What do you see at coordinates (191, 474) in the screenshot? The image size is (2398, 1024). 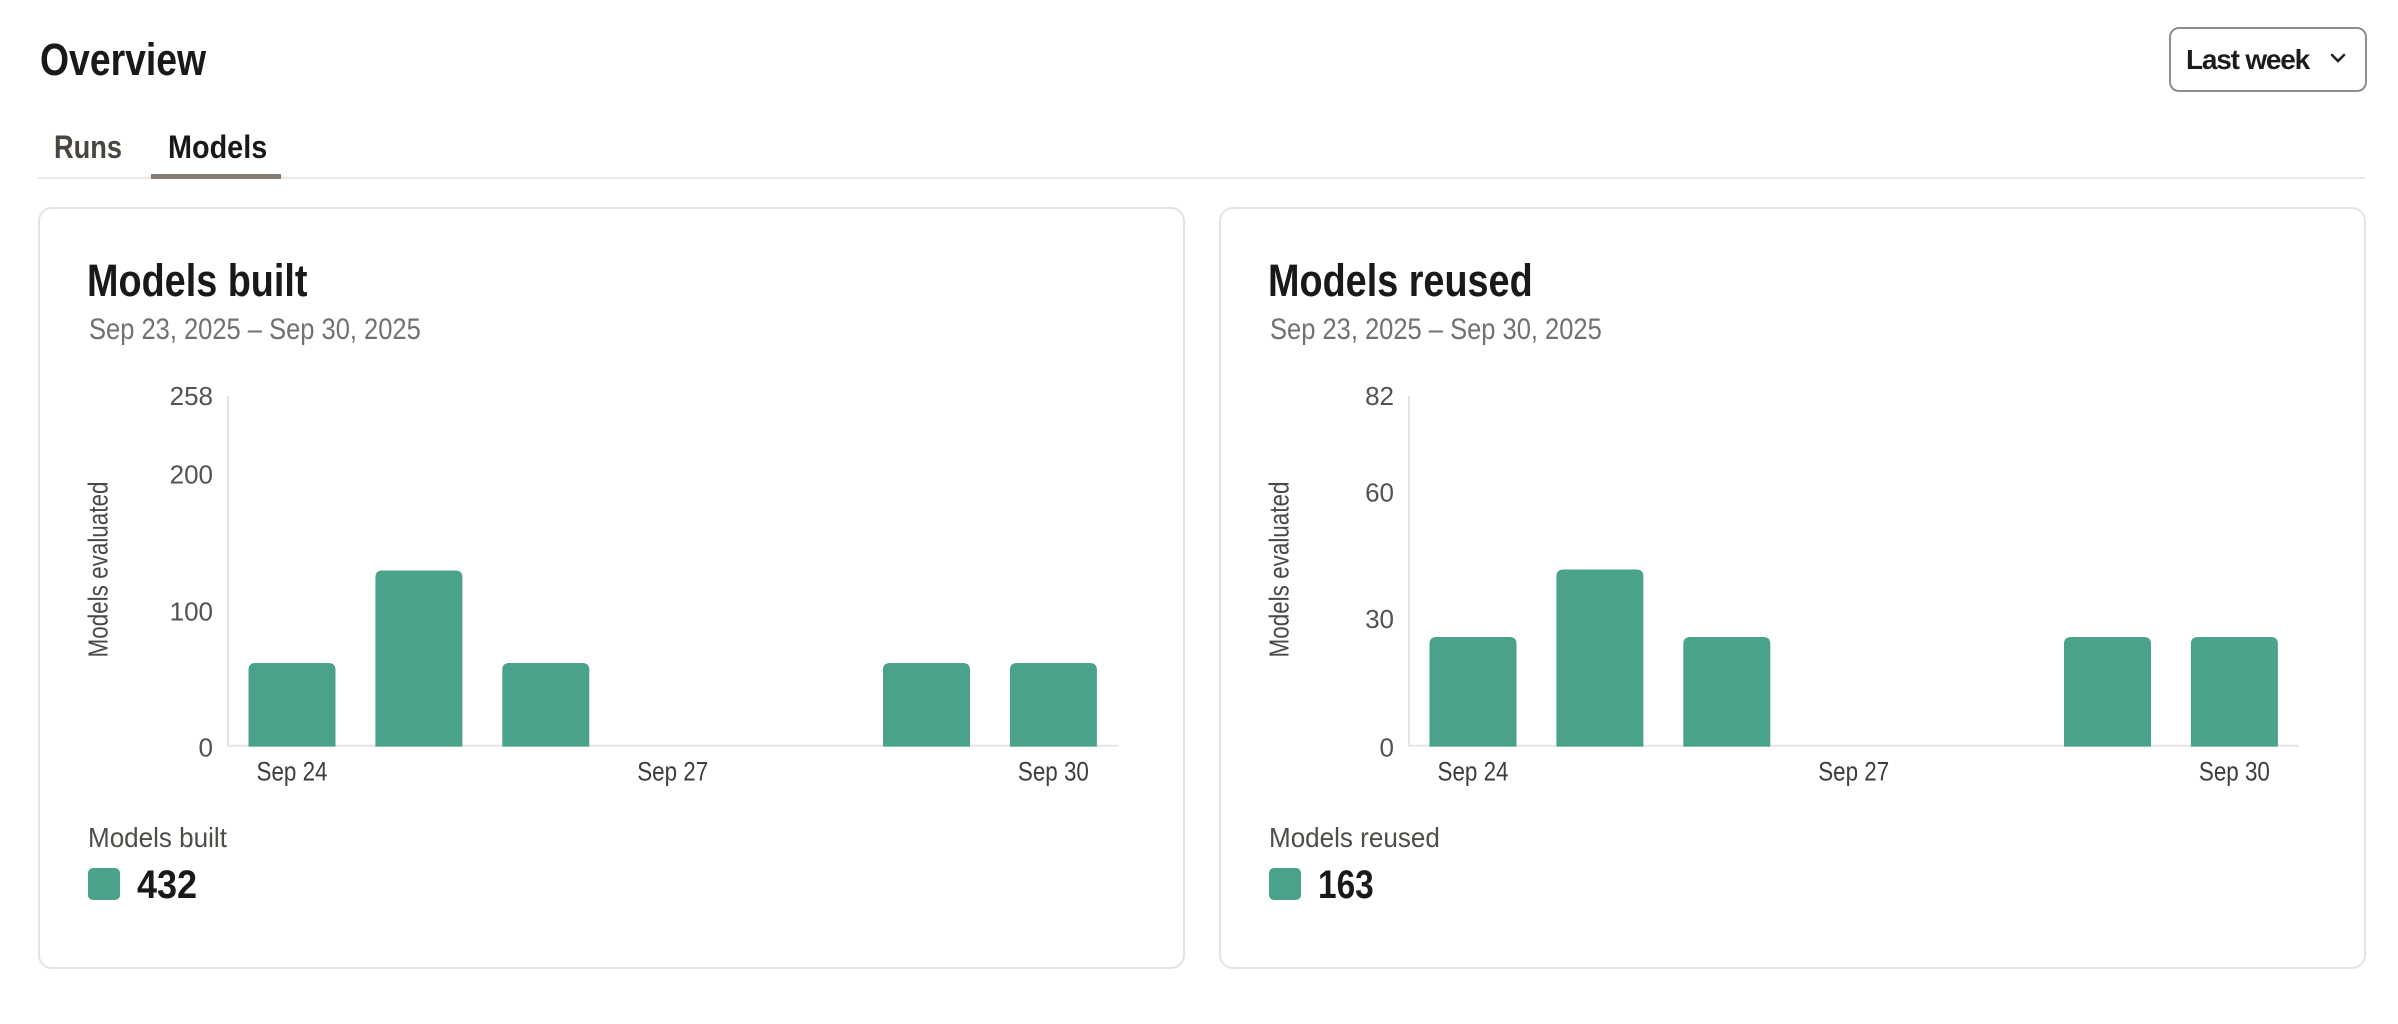 I see `svg-text: 200` at bounding box center [191, 474].